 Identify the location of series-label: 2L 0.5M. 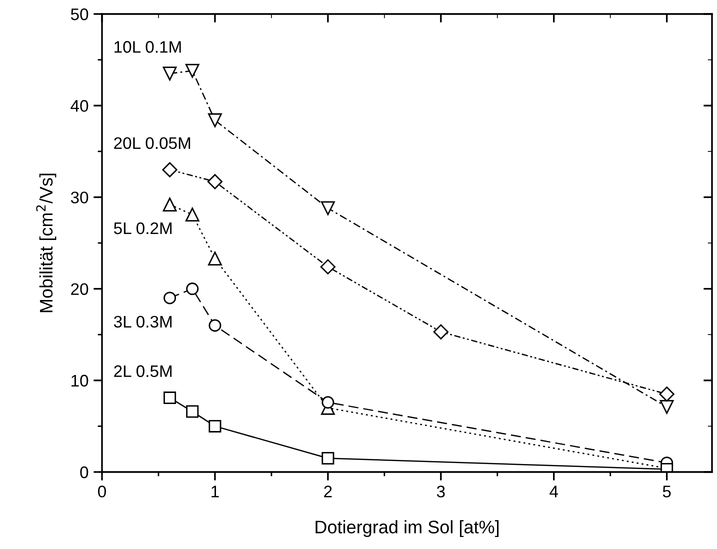
(143, 371).